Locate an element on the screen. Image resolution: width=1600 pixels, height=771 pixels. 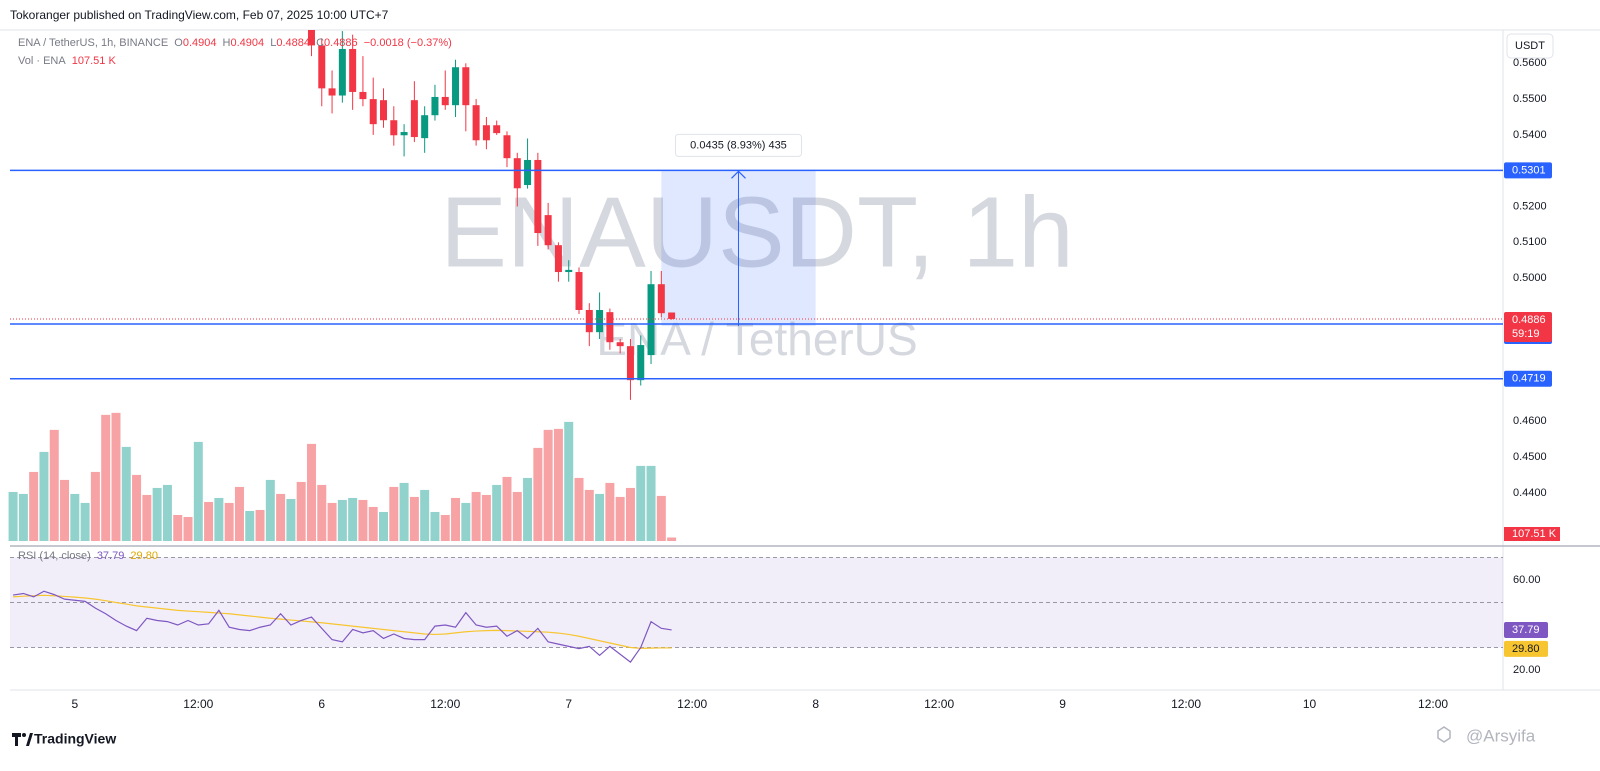
x-tick-label: 9 is located at coordinates (1062, 704).